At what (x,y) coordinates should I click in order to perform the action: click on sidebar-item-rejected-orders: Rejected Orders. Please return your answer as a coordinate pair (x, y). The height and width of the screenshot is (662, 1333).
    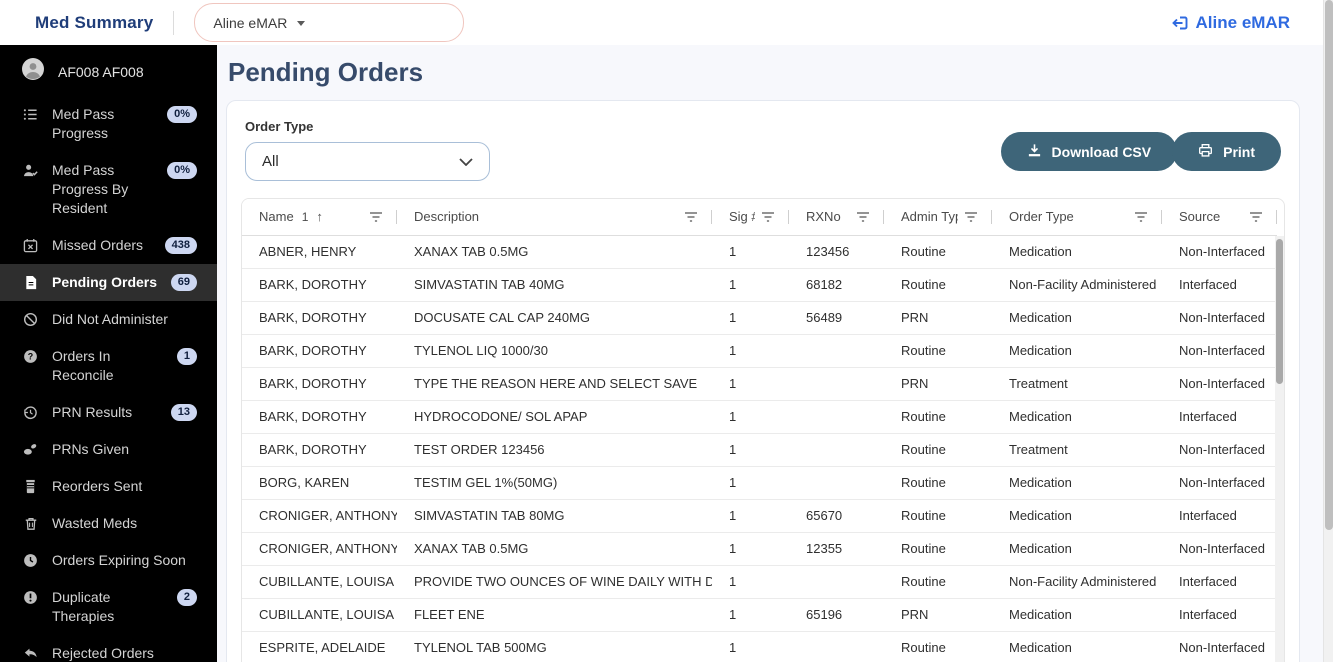
    Looking at the image, I should click on (108, 648).